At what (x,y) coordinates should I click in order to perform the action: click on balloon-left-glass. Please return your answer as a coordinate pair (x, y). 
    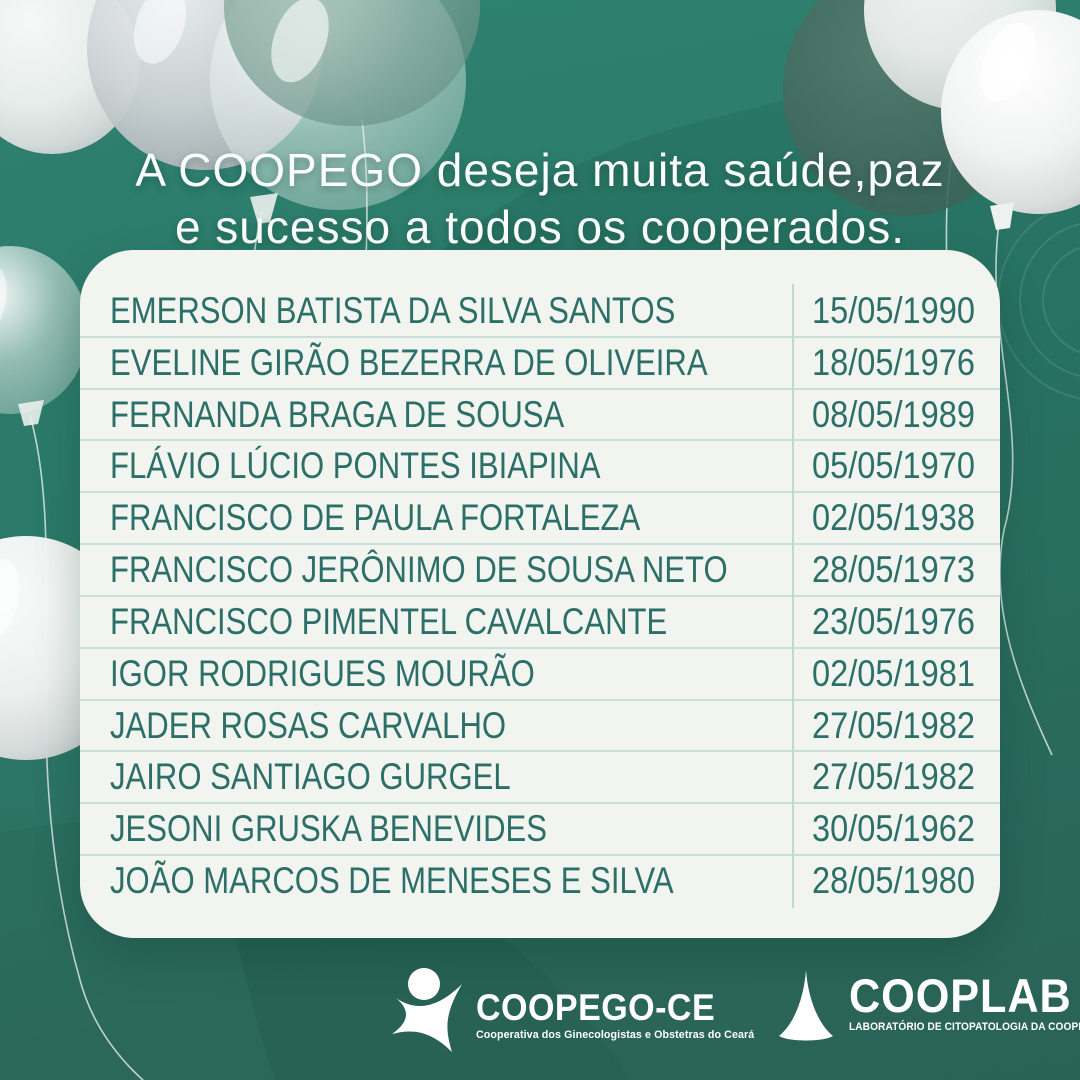
    Looking at the image, I should click on (44, 330).